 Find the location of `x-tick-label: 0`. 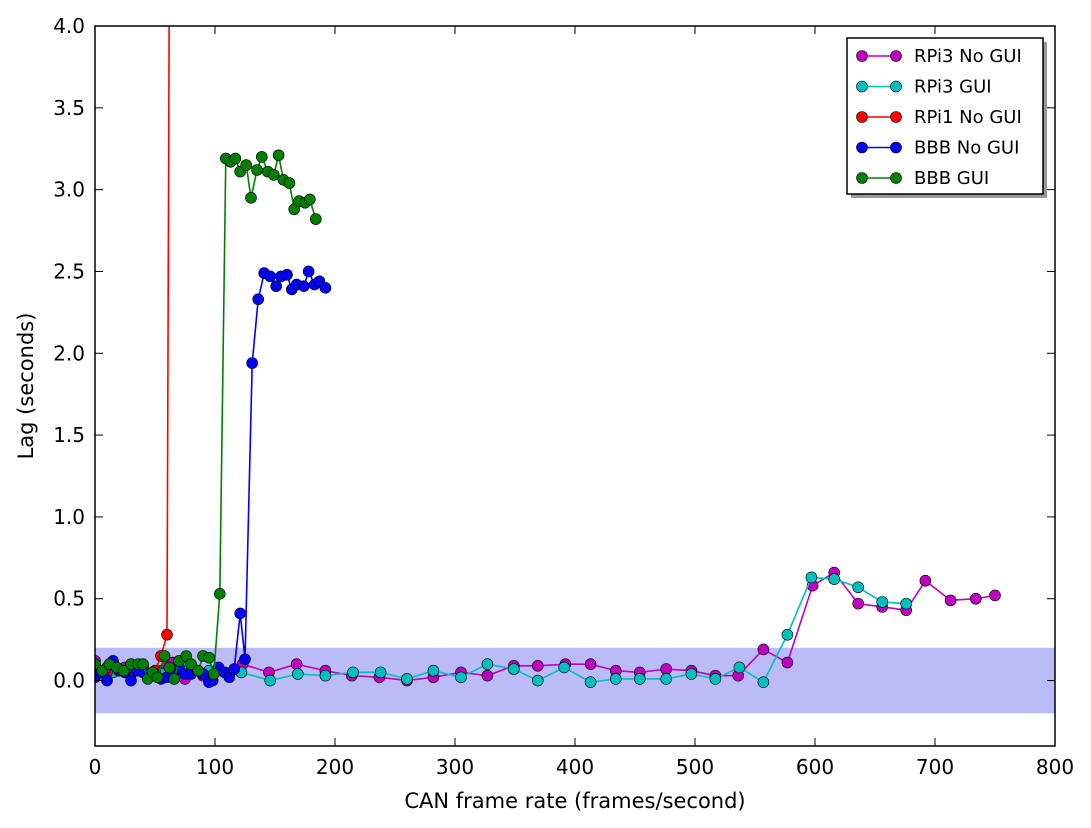

x-tick-label: 0 is located at coordinates (95, 767).